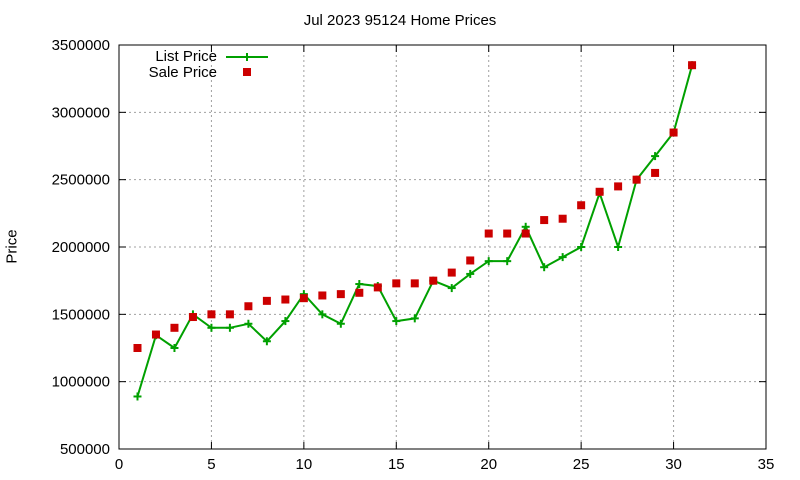  I want to click on x-tick-label: 10, so click(304, 464).